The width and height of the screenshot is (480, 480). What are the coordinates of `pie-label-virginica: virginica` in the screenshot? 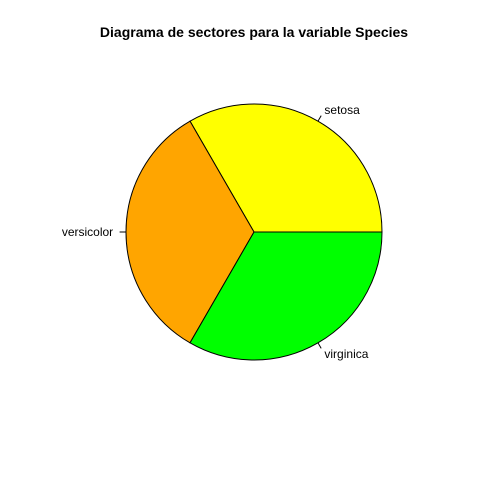 It's located at (346, 354).